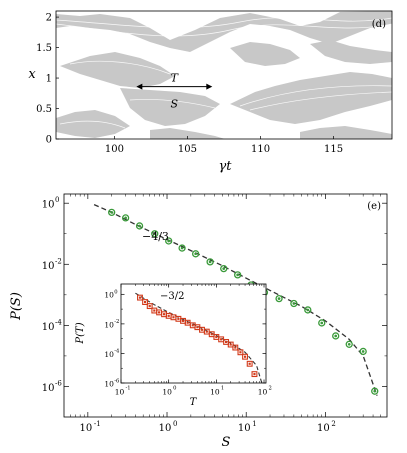 The image size is (407, 453). What do you see at coordinates (114, 149) in the screenshot?
I see `panel-d-x-tick-label: 100` at bounding box center [114, 149].